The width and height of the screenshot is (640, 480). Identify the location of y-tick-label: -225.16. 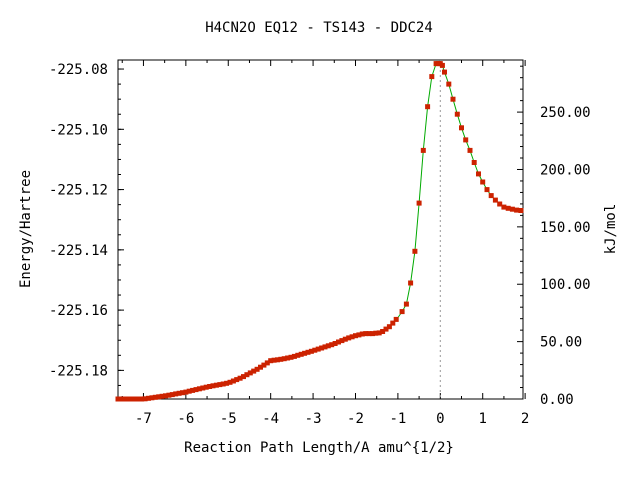
(78, 311).